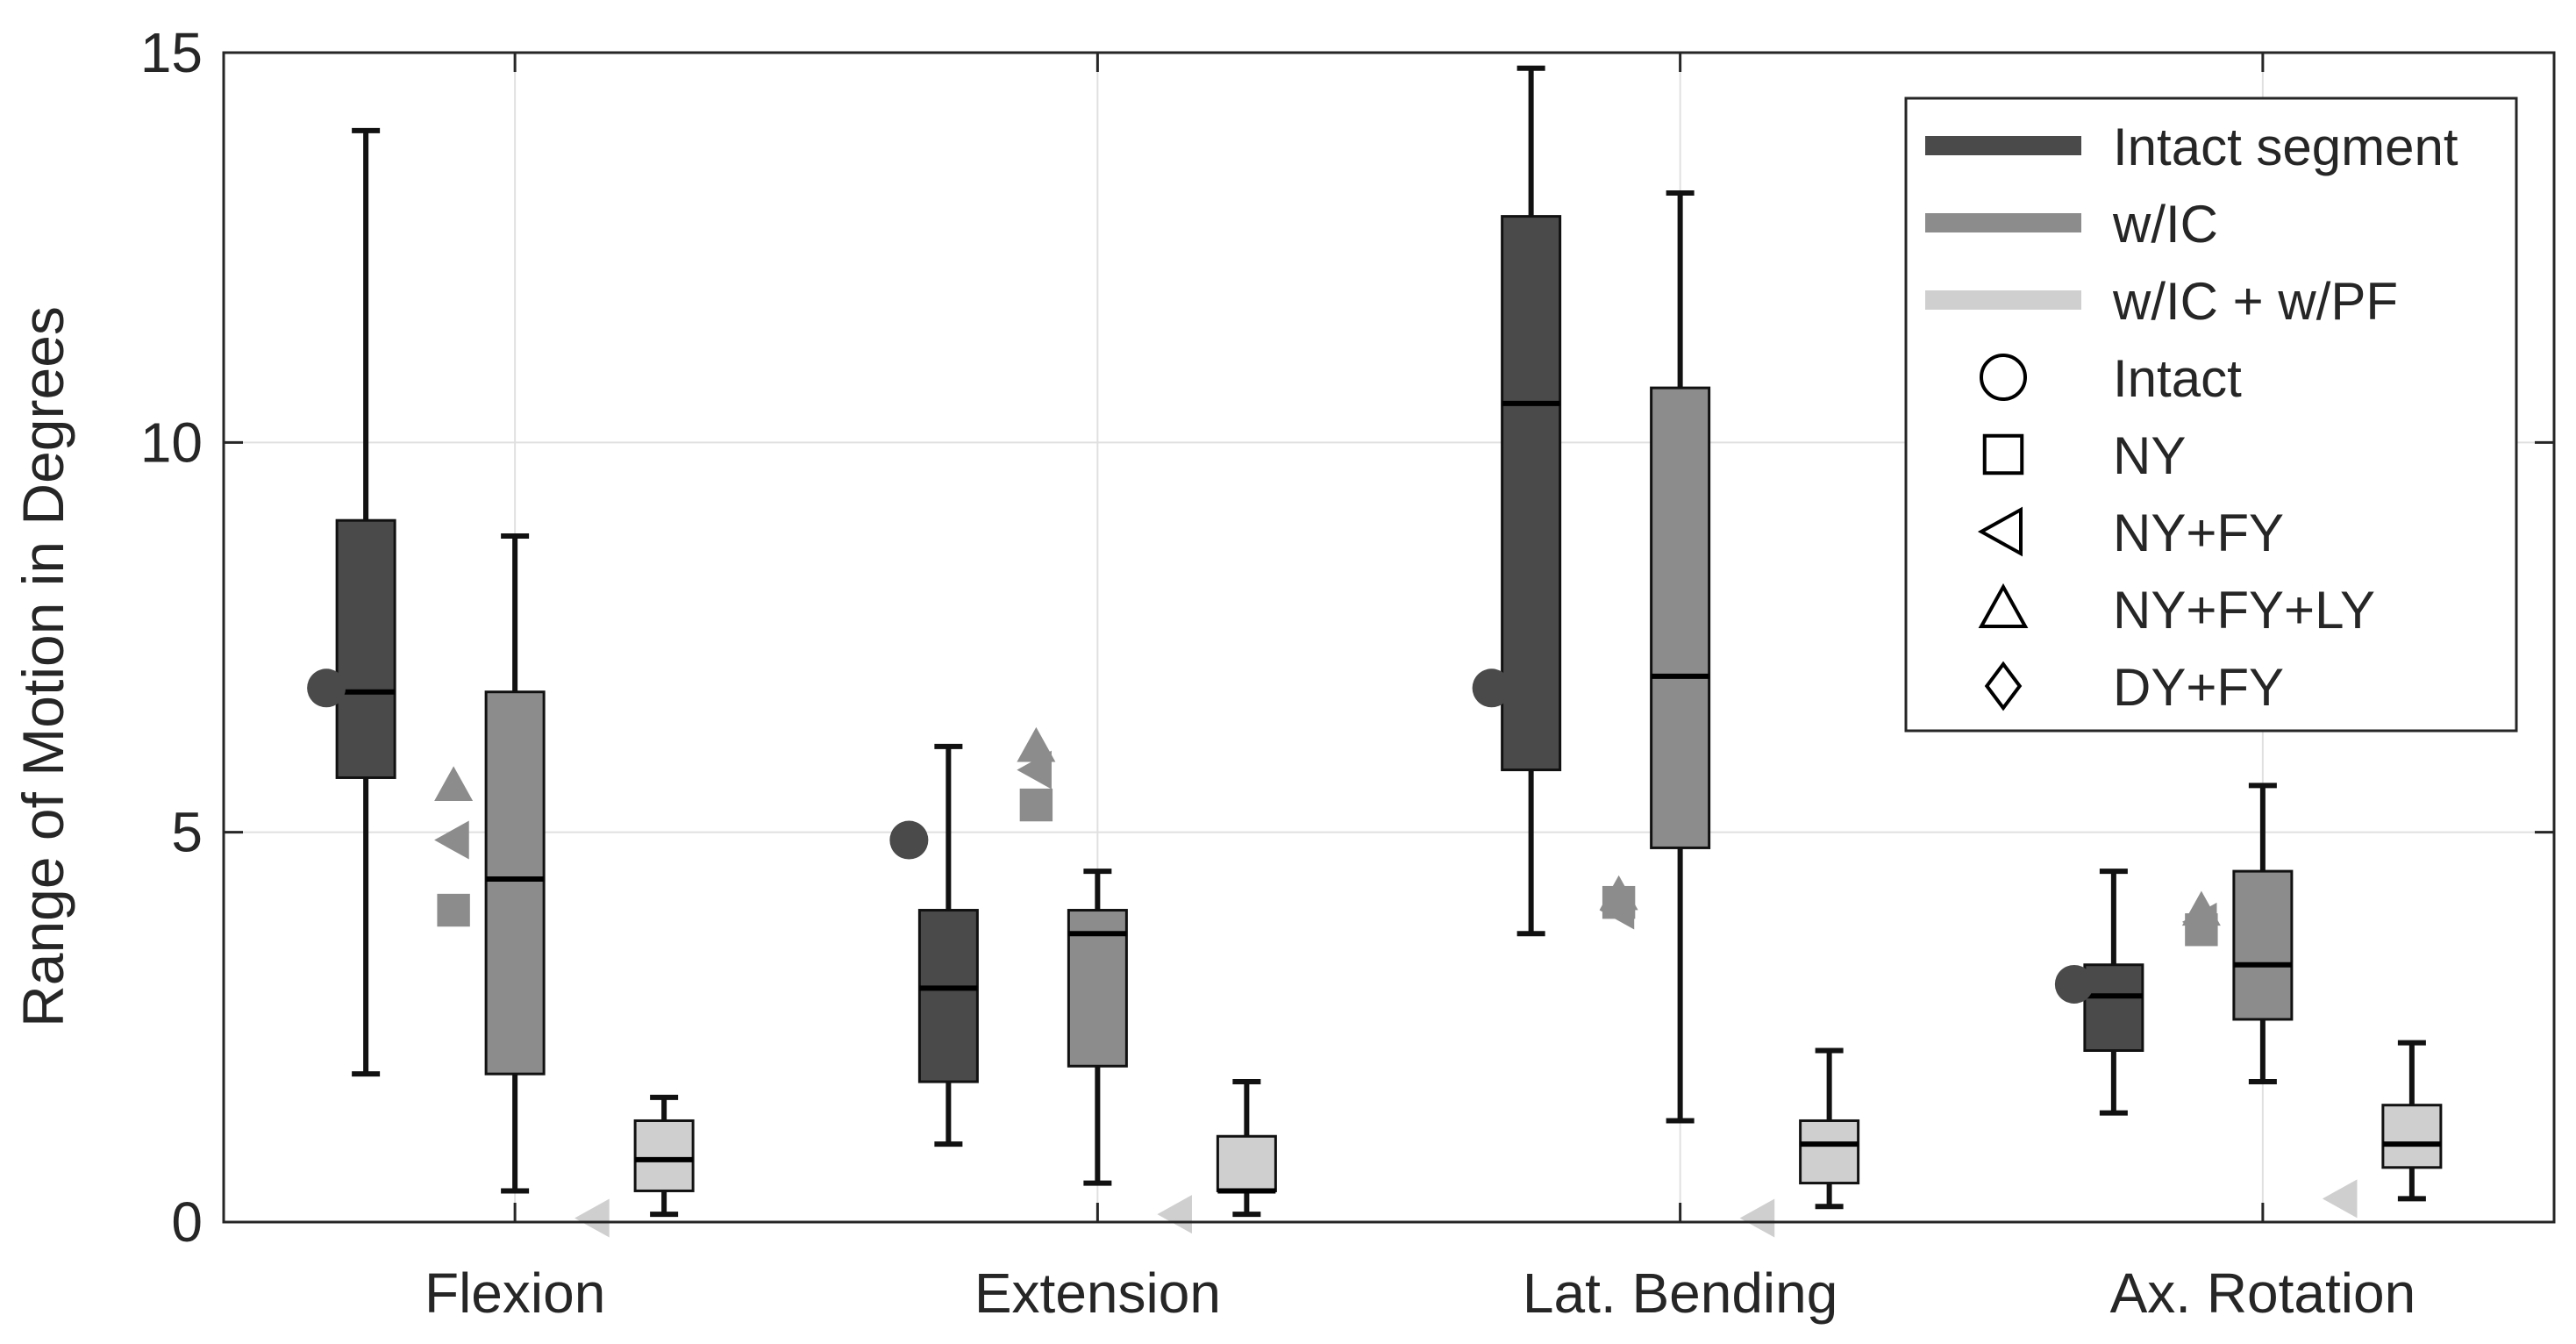 The height and width of the screenshot is (1344, 2576). I want to click on legend-marker-triangle-left-icon, so click(2000, 531).